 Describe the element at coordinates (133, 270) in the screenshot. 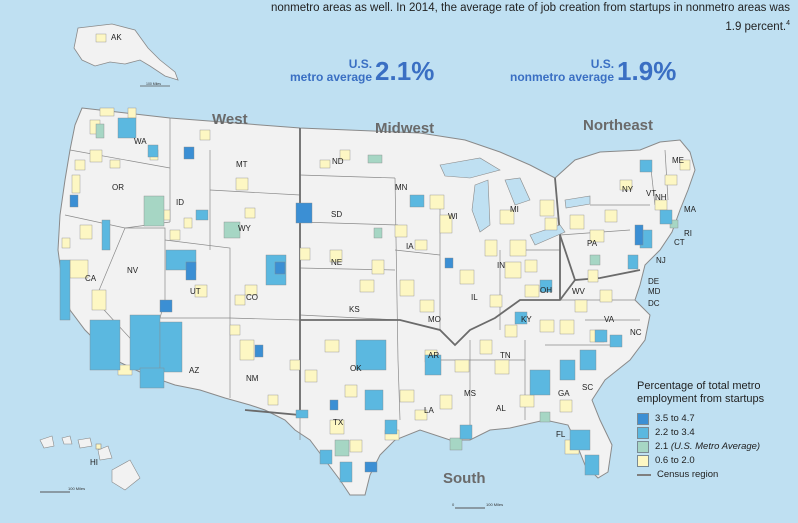

I see `state-label-nv: NV` at that location.